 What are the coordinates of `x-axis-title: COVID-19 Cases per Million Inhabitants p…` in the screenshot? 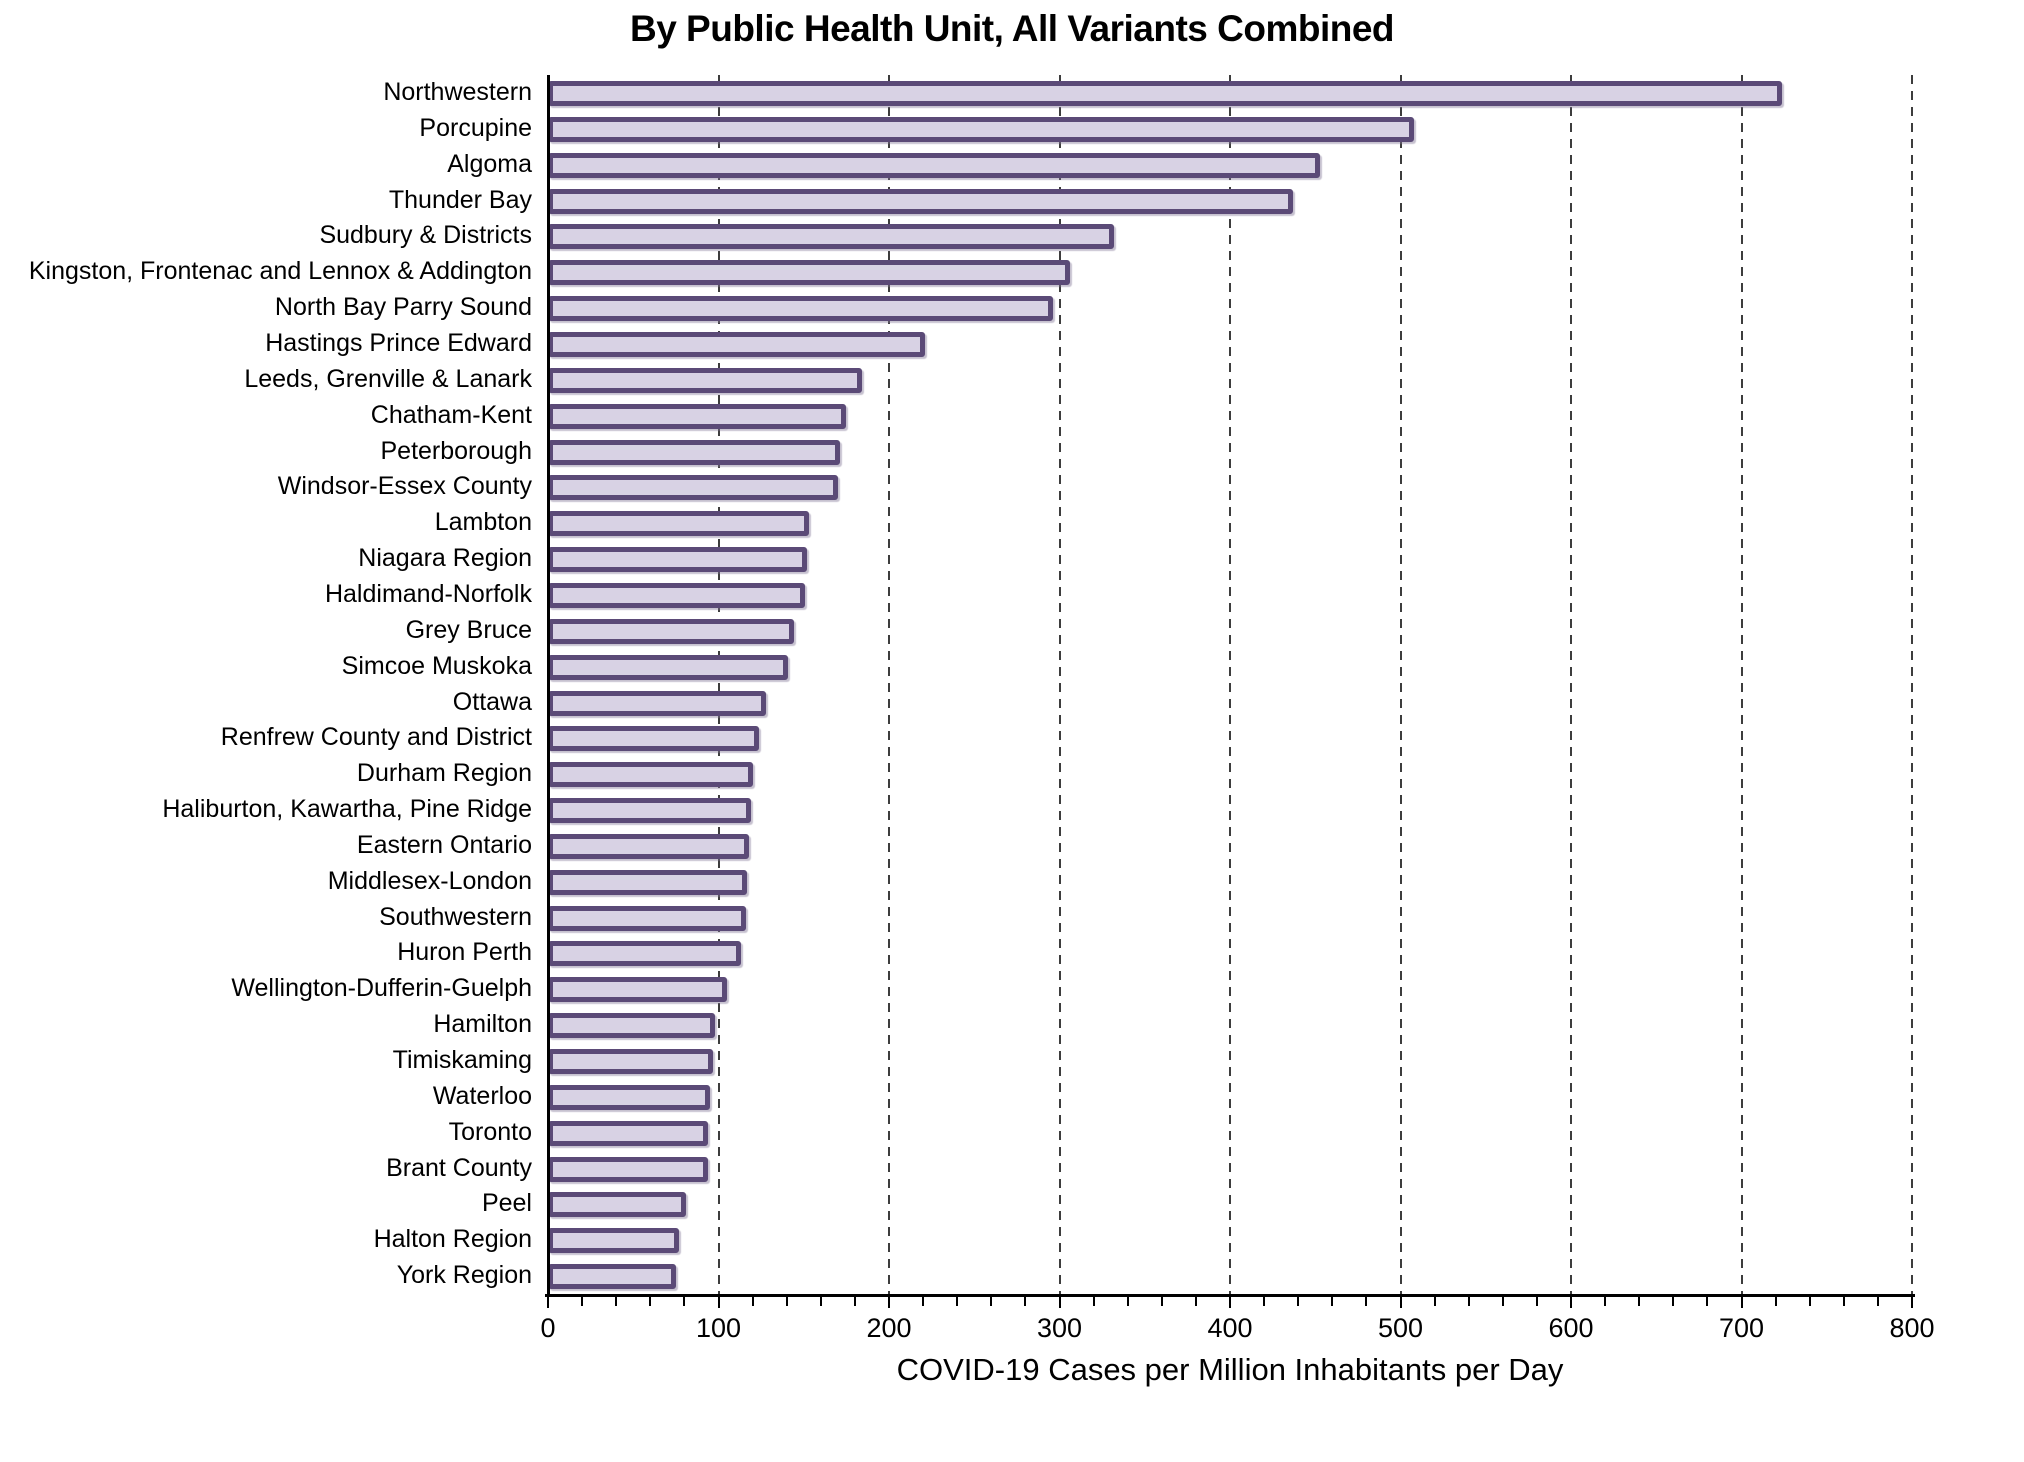 It's located at (1230, 1369).